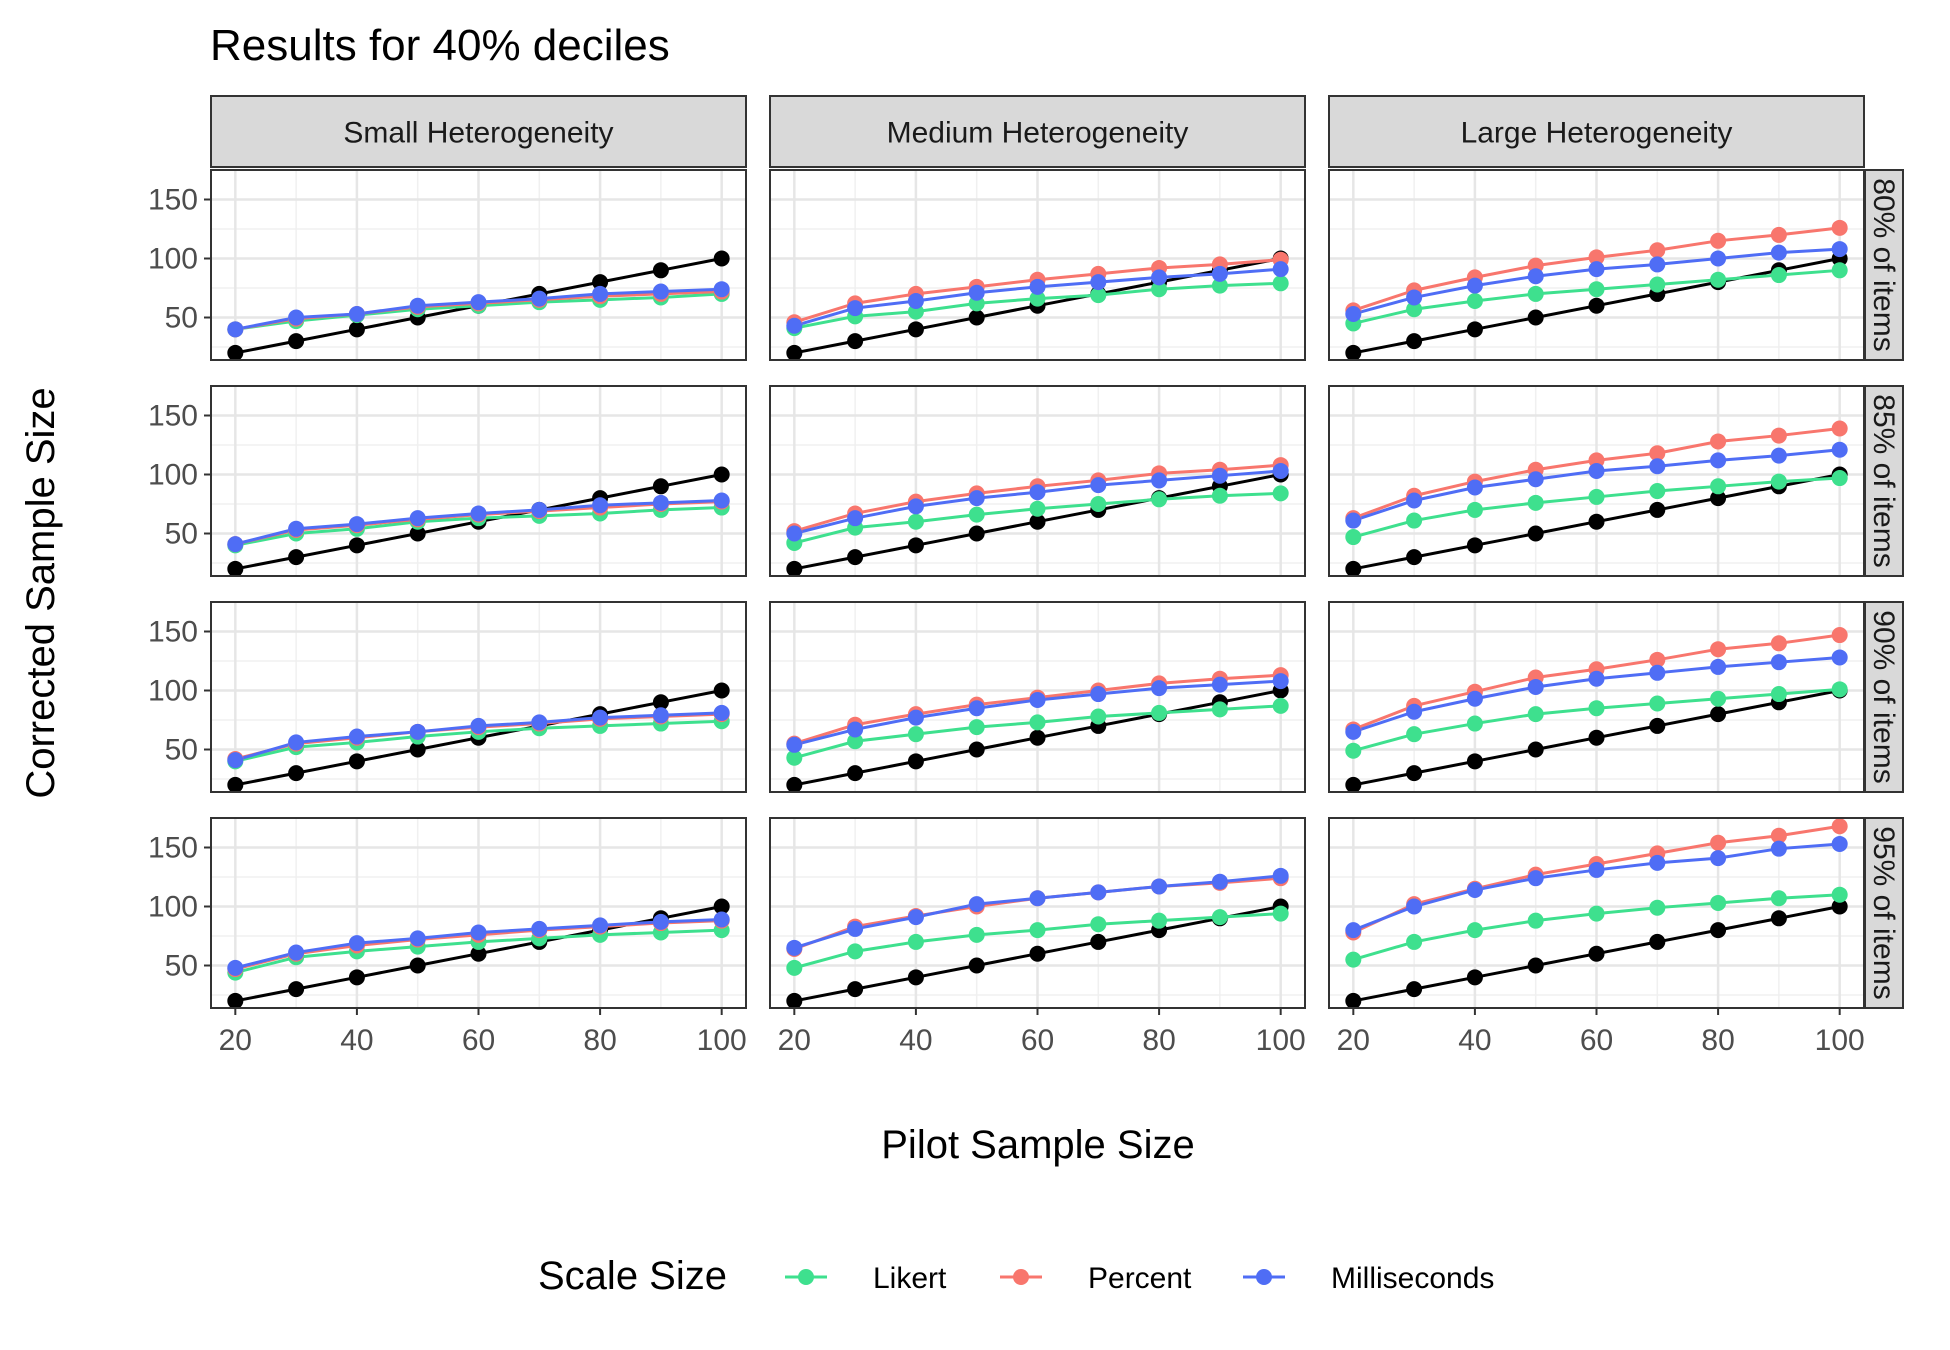 The height and width of the screenshot is (1350, 1950). I want to click on panel-medium-heterogeneity-90pct-of-items, so click(1037, 697).